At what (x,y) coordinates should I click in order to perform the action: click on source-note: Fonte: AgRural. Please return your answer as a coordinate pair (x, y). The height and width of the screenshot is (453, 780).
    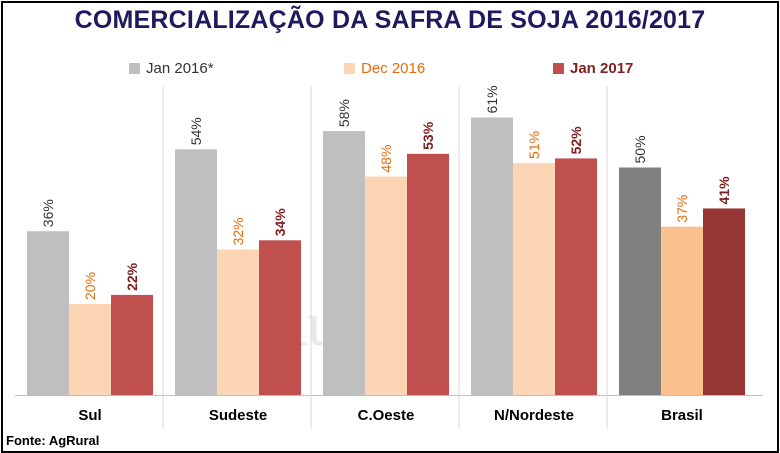
    Looking at the image, I should click on (53, 440).